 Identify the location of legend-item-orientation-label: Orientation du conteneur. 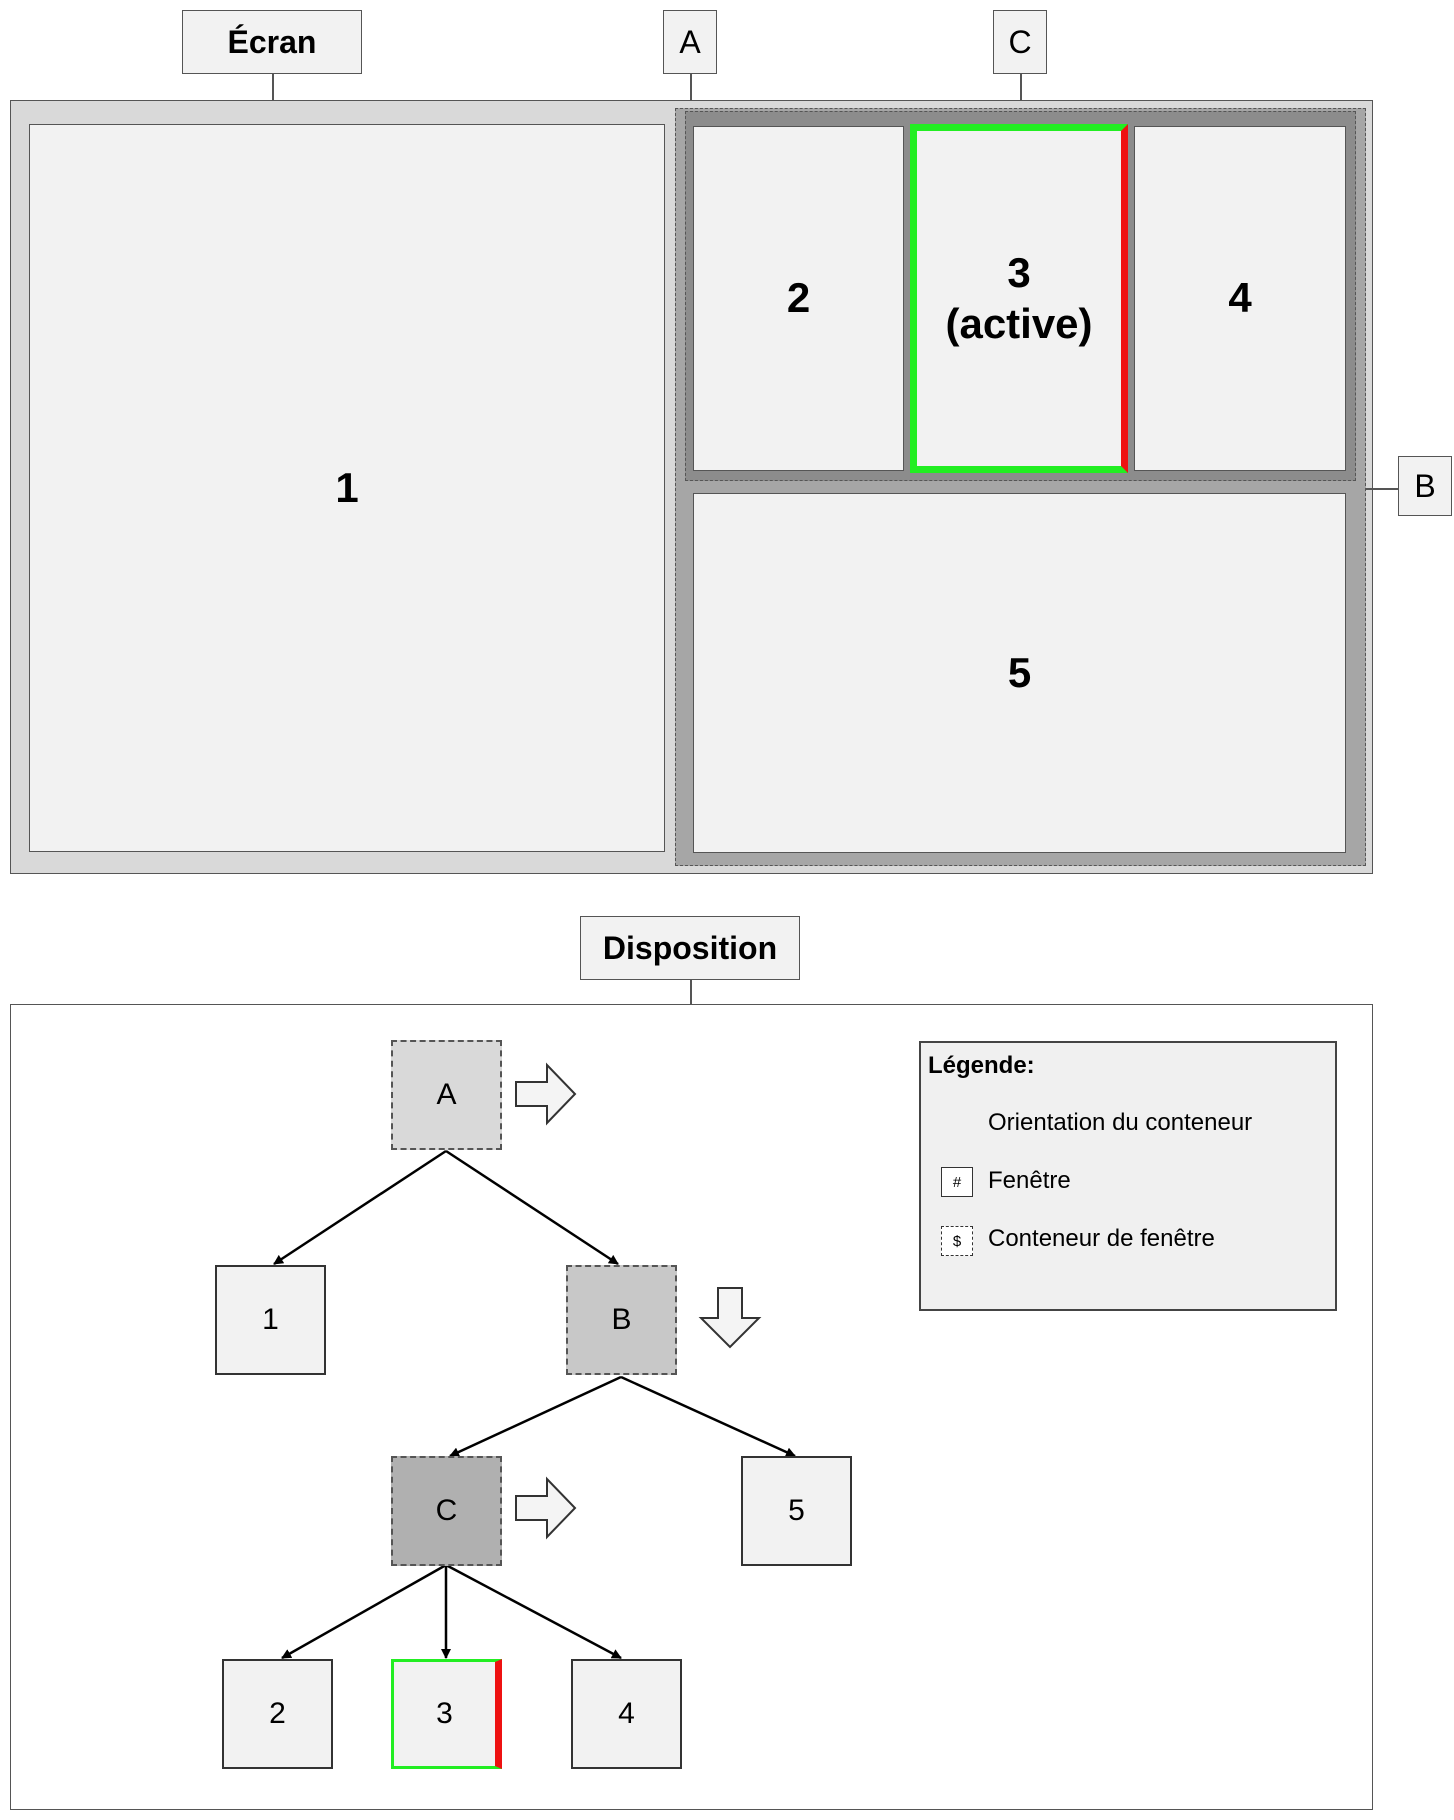
(1120, 1122).